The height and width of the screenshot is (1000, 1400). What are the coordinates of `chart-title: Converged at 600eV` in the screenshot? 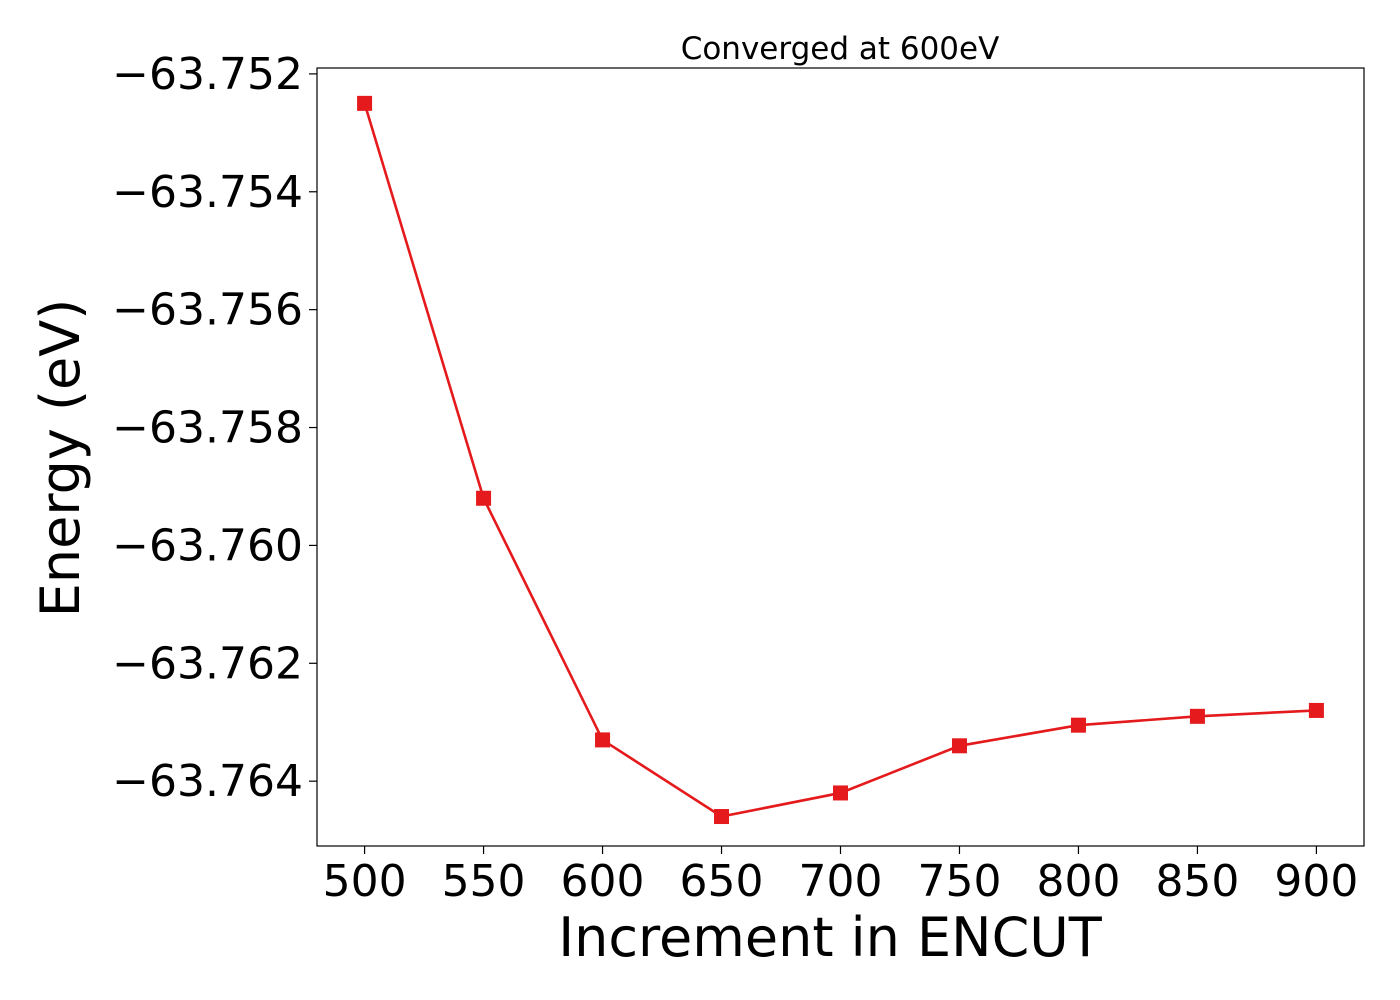 It's located at (840, 49).